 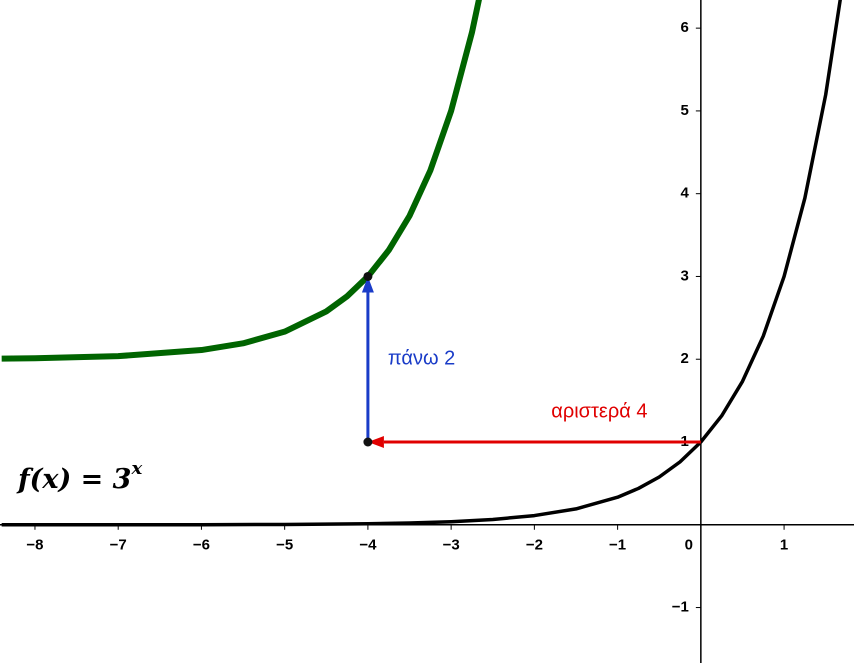 I want to click on x-tick-label: 1, so click(x=784, y=545).